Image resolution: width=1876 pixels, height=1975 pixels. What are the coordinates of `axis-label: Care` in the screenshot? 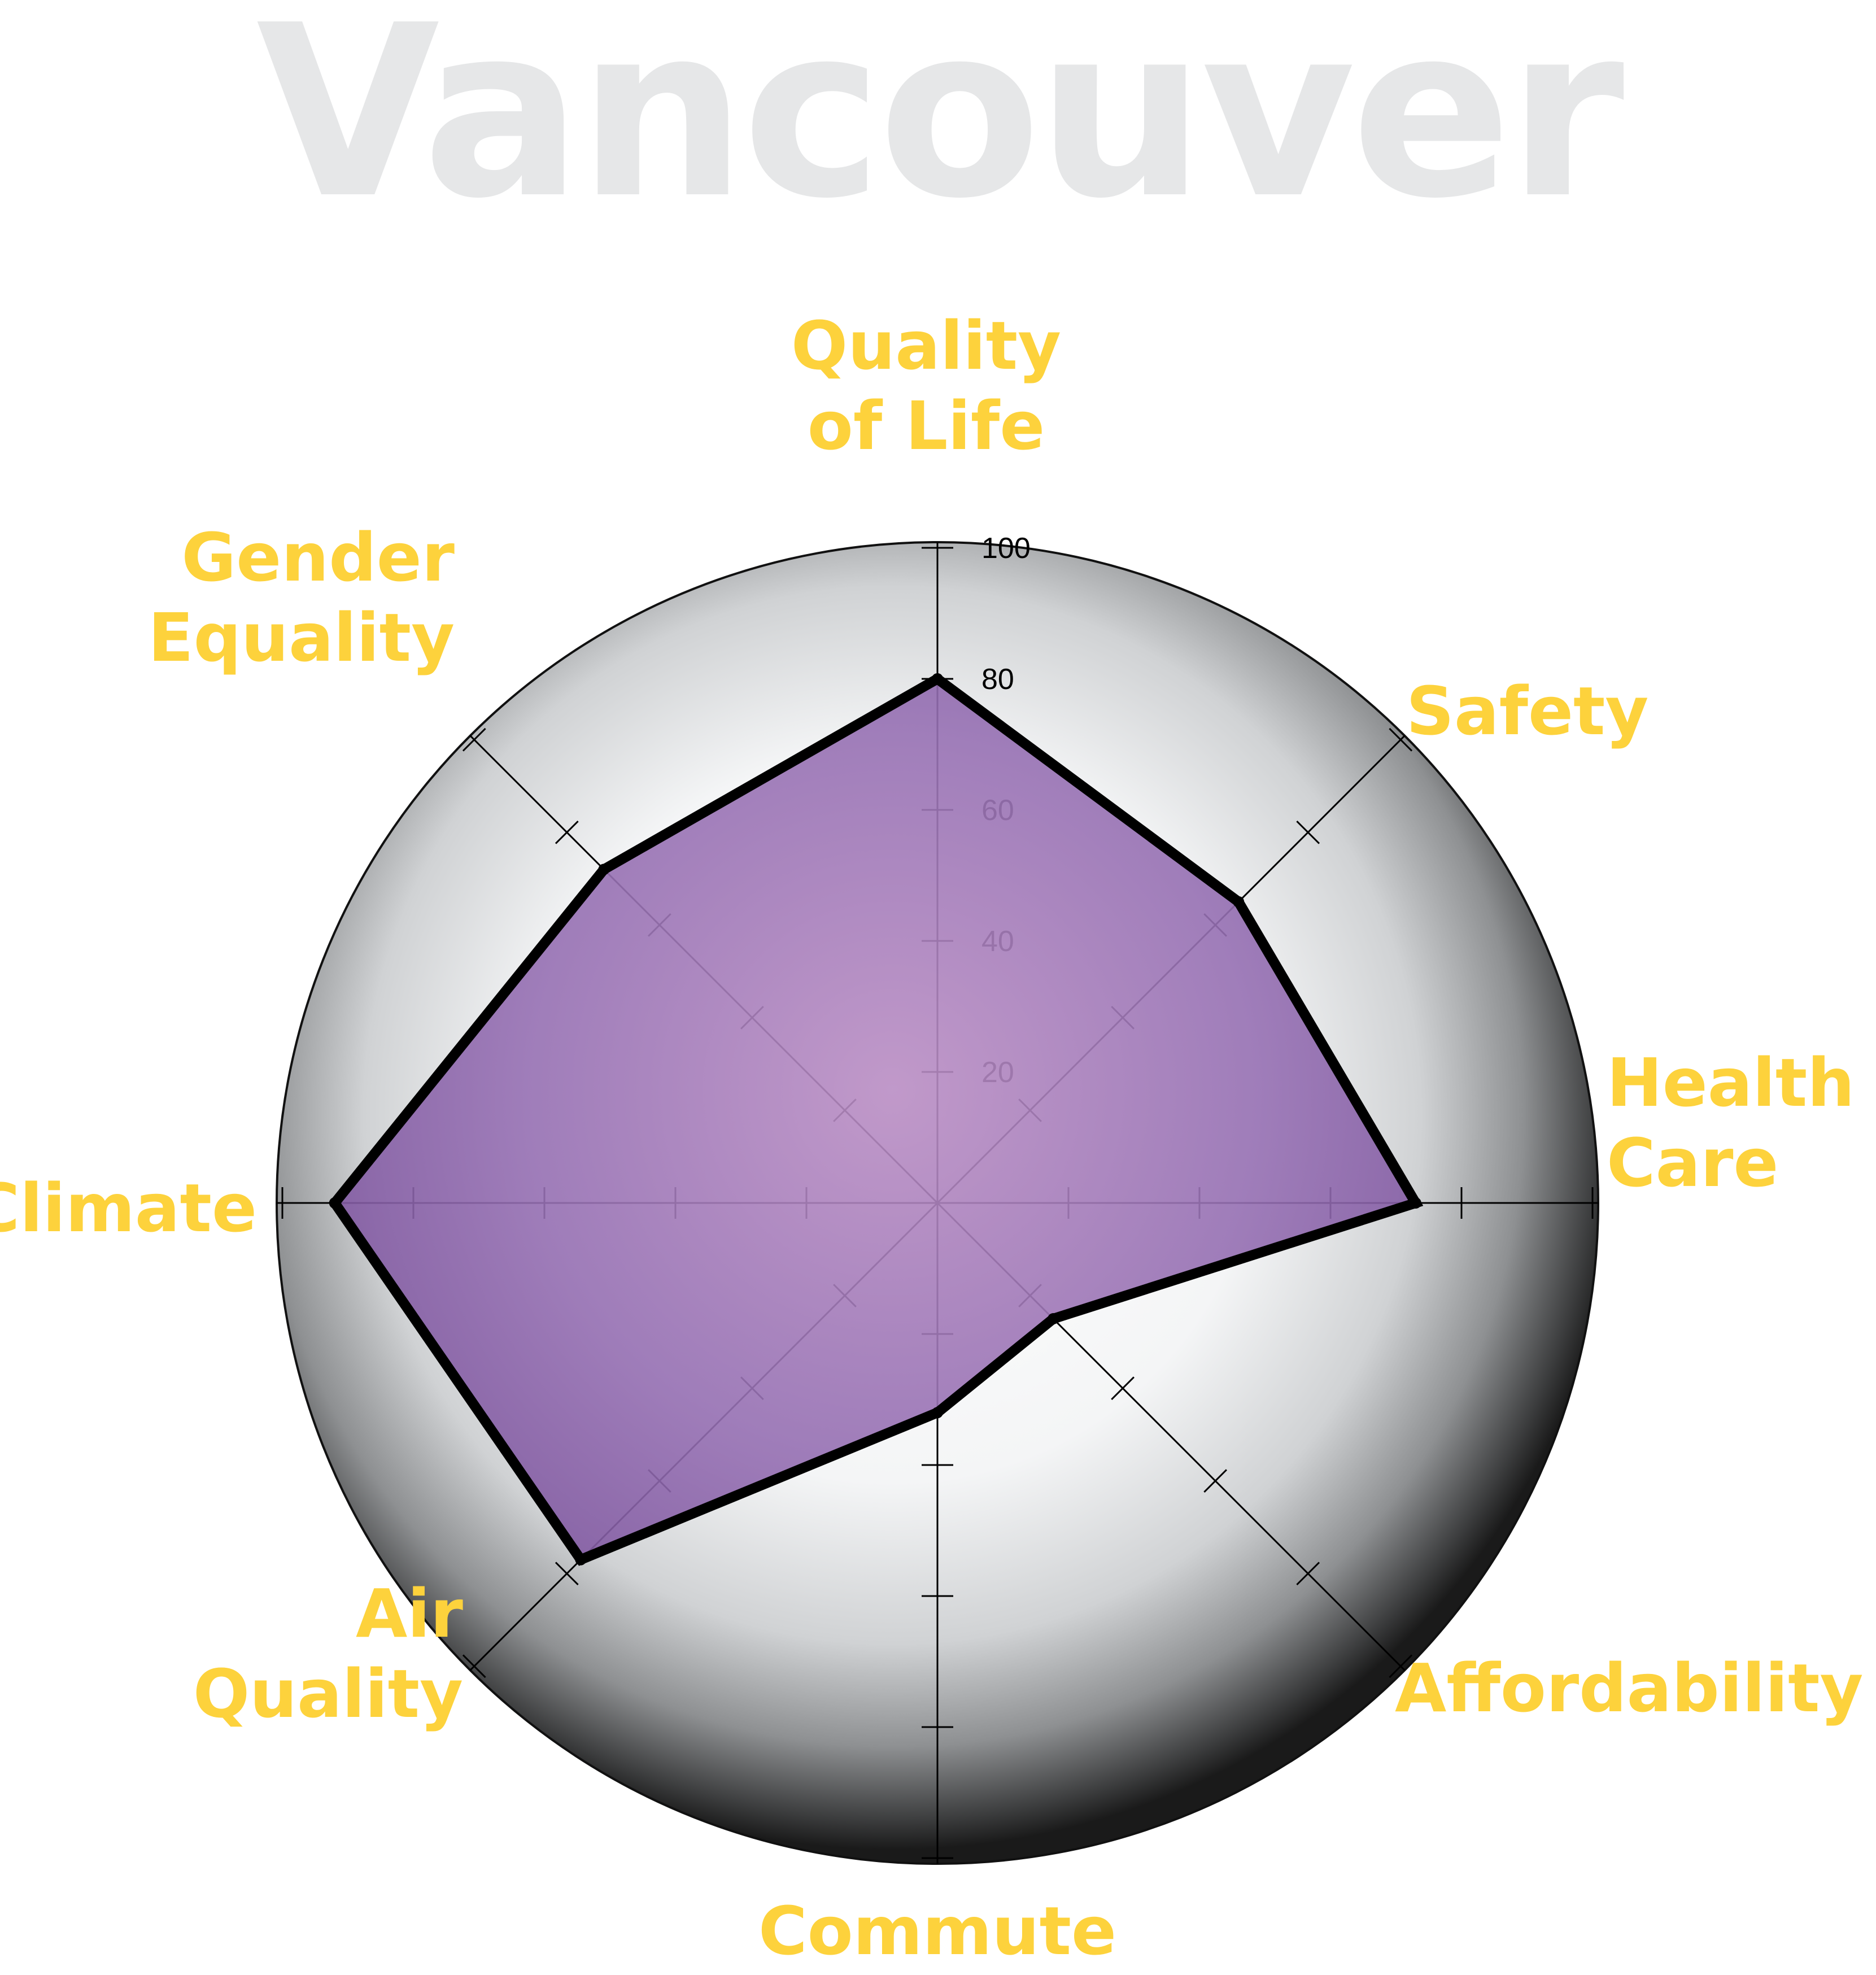 It's located at (1692, 1163).